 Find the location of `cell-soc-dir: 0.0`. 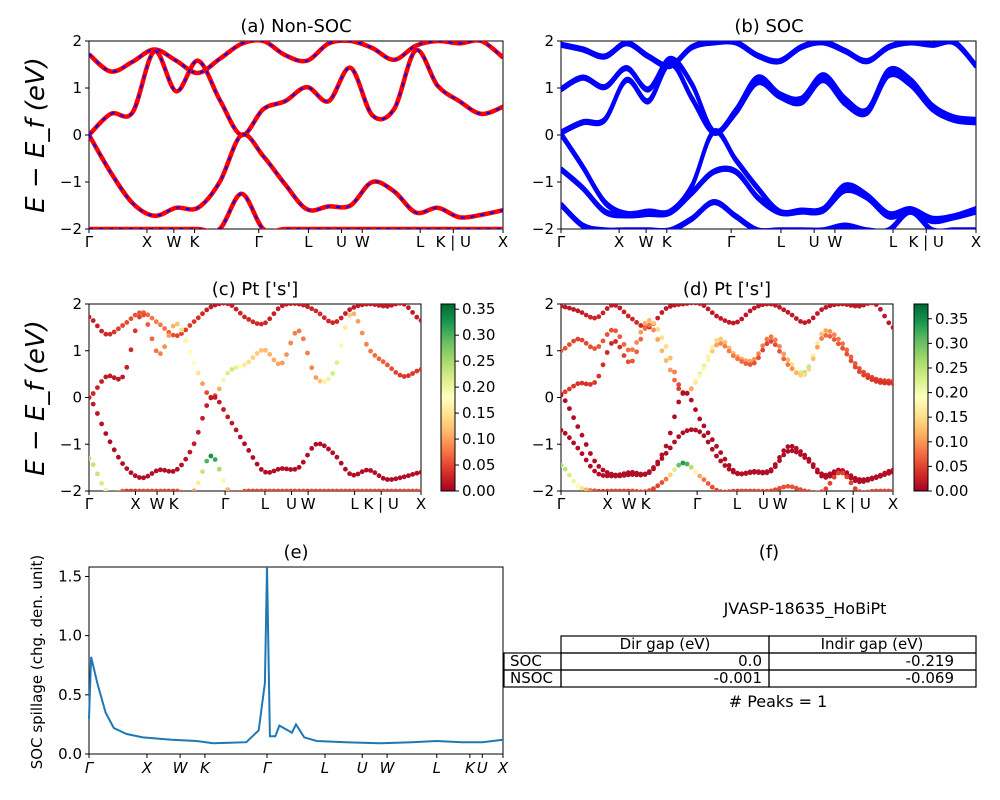

cell-soc-dir: 0.0 is located at coordinates (750, 661).